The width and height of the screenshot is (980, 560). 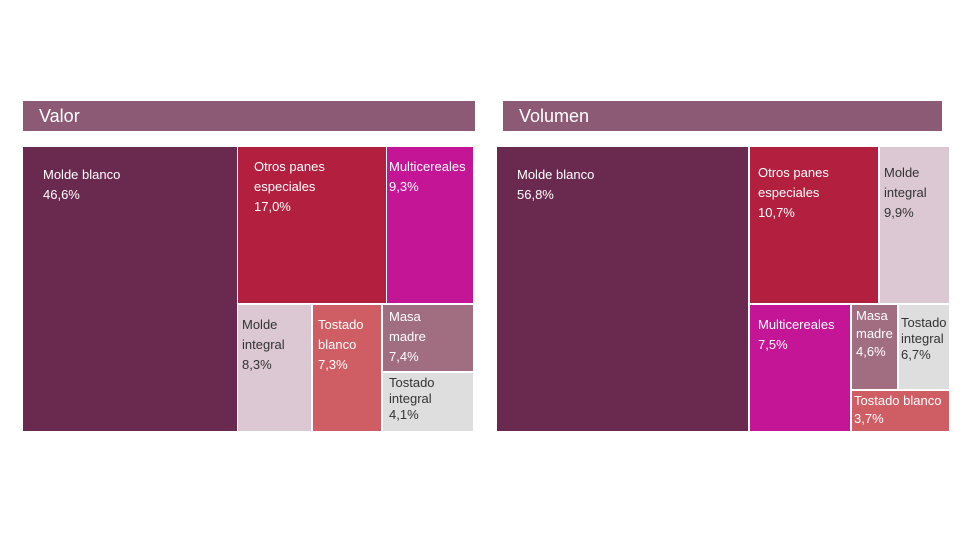 I want to click on volumen-cell-masa-madre: Masa madre 4,6%, so click(x=874, y=347).